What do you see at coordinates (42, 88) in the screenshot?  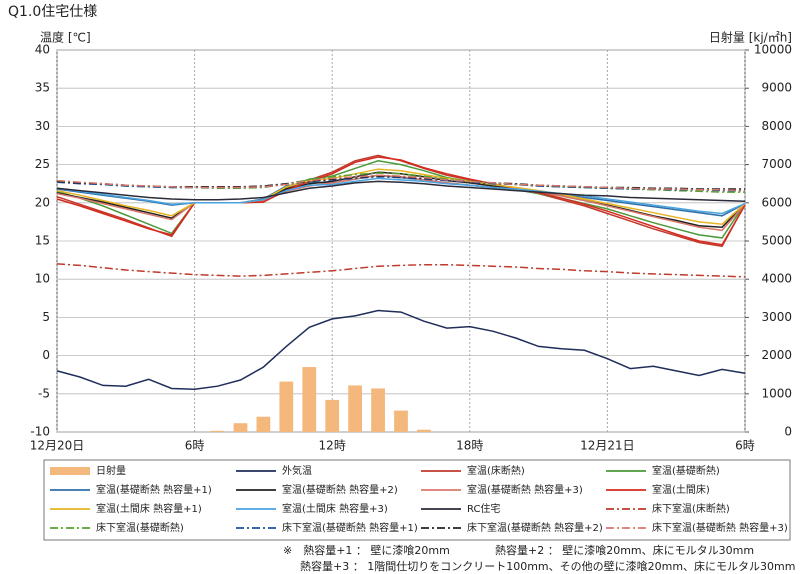 I see `y-tick-label: 35` at bounding box center [42, 88].